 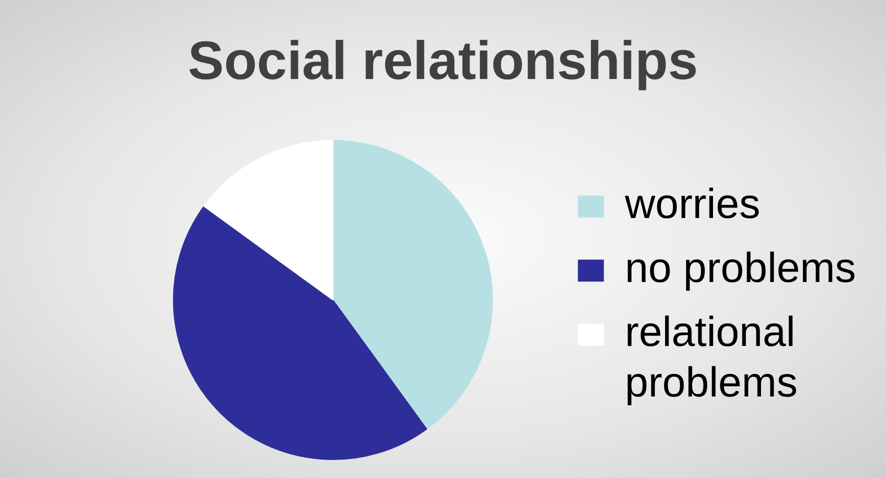 What do you see at coordinates (711, 357) in the screenshot?
I see `legend-label: relational problems` at bounding box center [711, 357].